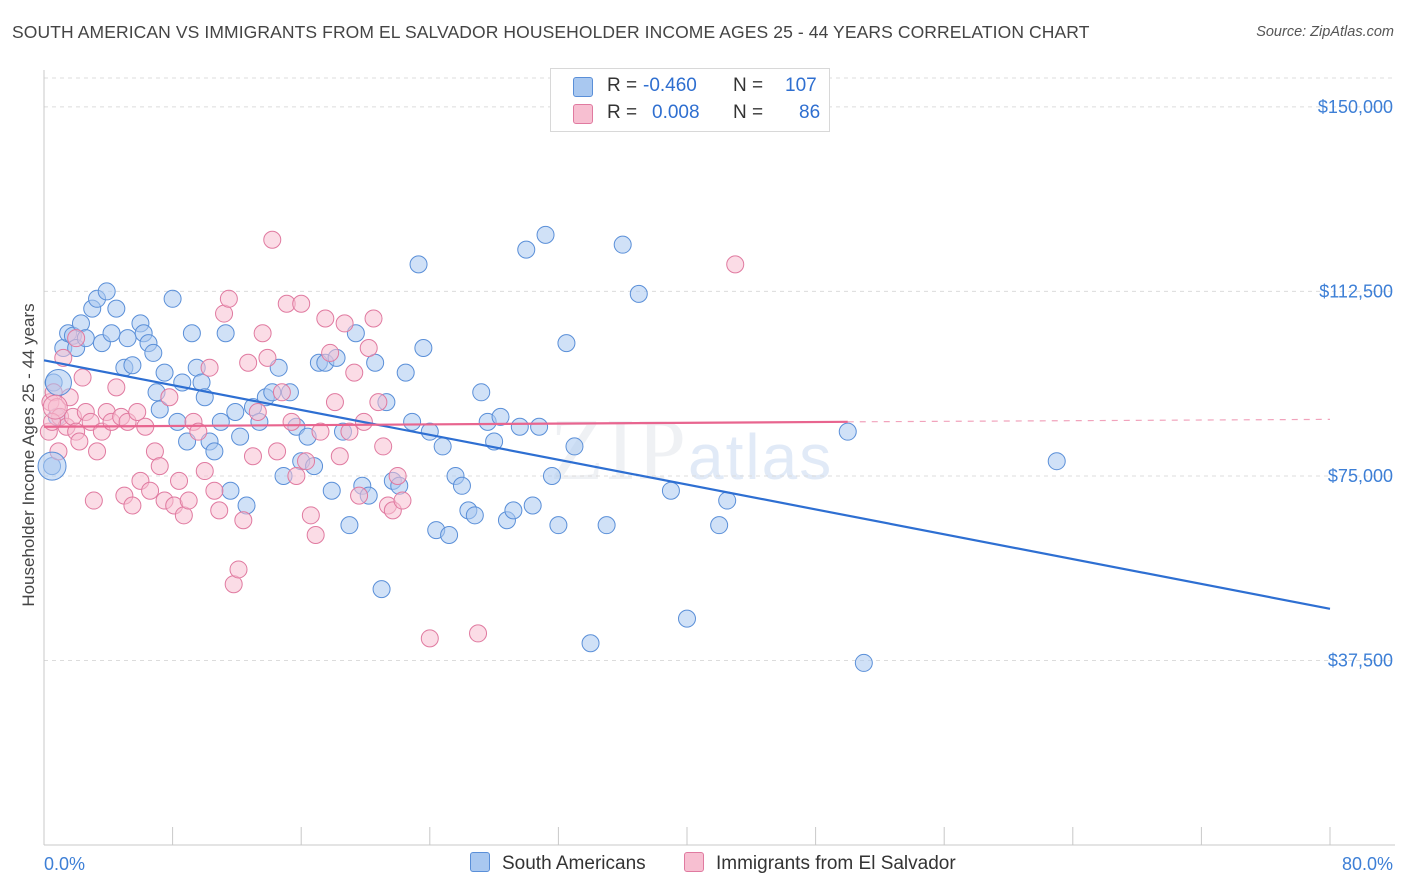 The height and width of the screenshot is (892, 1406). I want to click on y-tick-label: $112,500, so click(1356, 291).